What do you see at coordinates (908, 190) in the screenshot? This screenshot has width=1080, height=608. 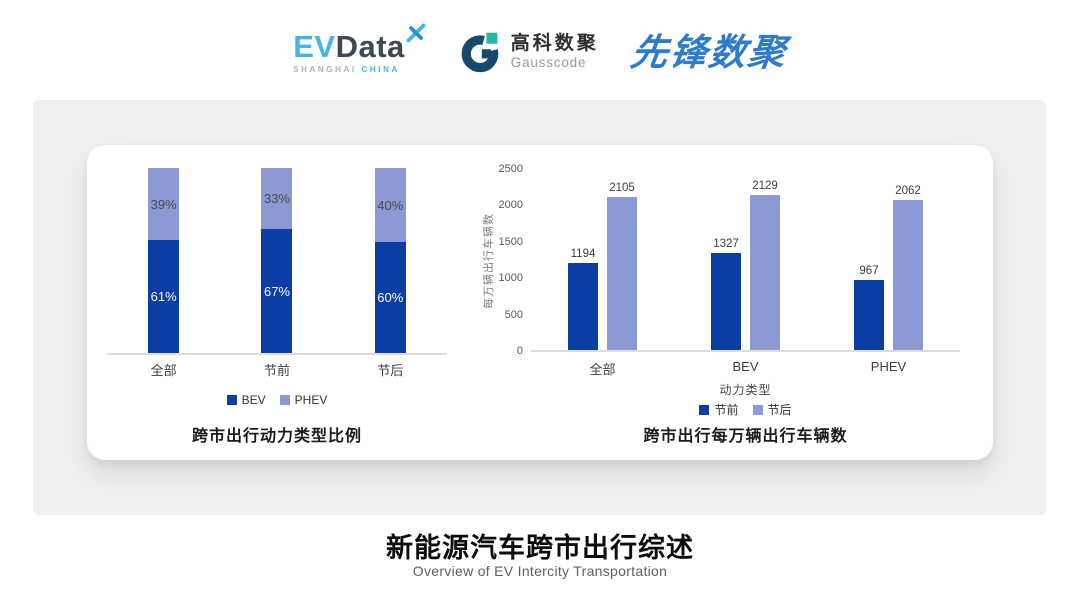 I see `value-label: 2062` at bounding box center [908, 190].